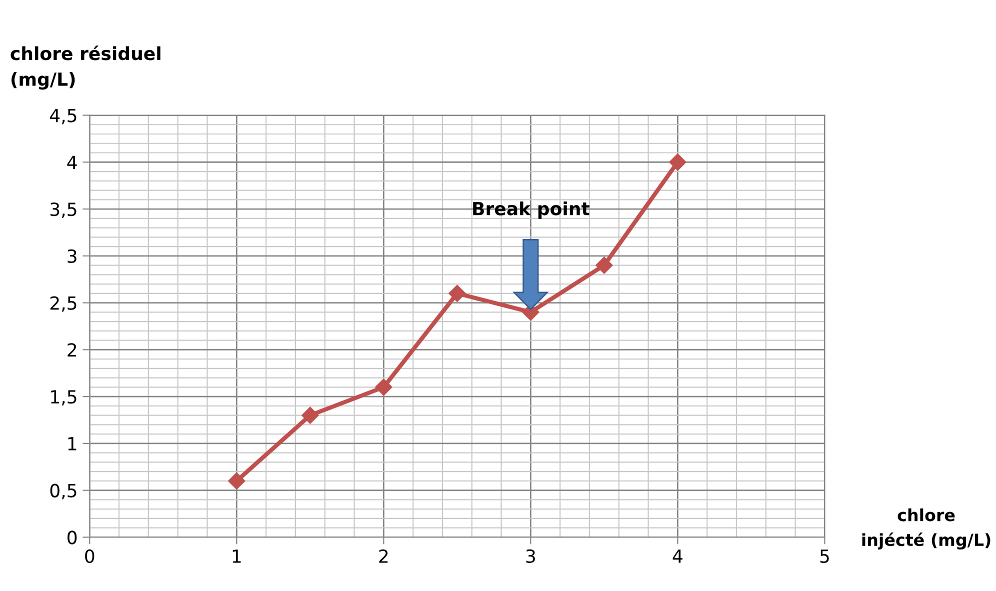 This screenshot has width=996, height=591. What do you see at coordinates (72, 350) in the screenshot?
I see `y-tick-label: 2` at bounding box center [72, 350].